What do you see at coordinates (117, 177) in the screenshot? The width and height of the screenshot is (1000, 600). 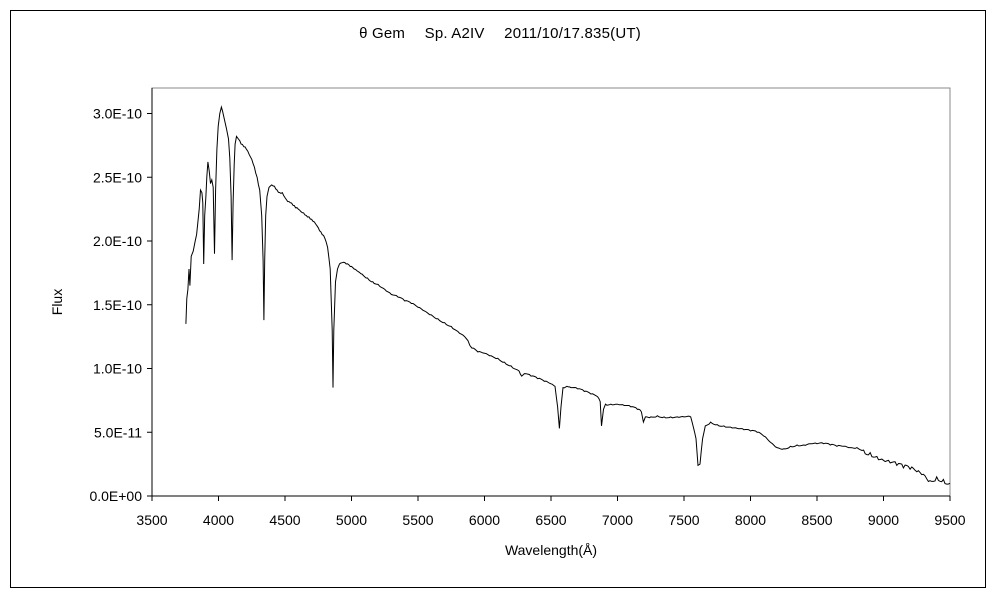 I see `y-tick-label: 2.5E-10` at bounding box center [117, 177].